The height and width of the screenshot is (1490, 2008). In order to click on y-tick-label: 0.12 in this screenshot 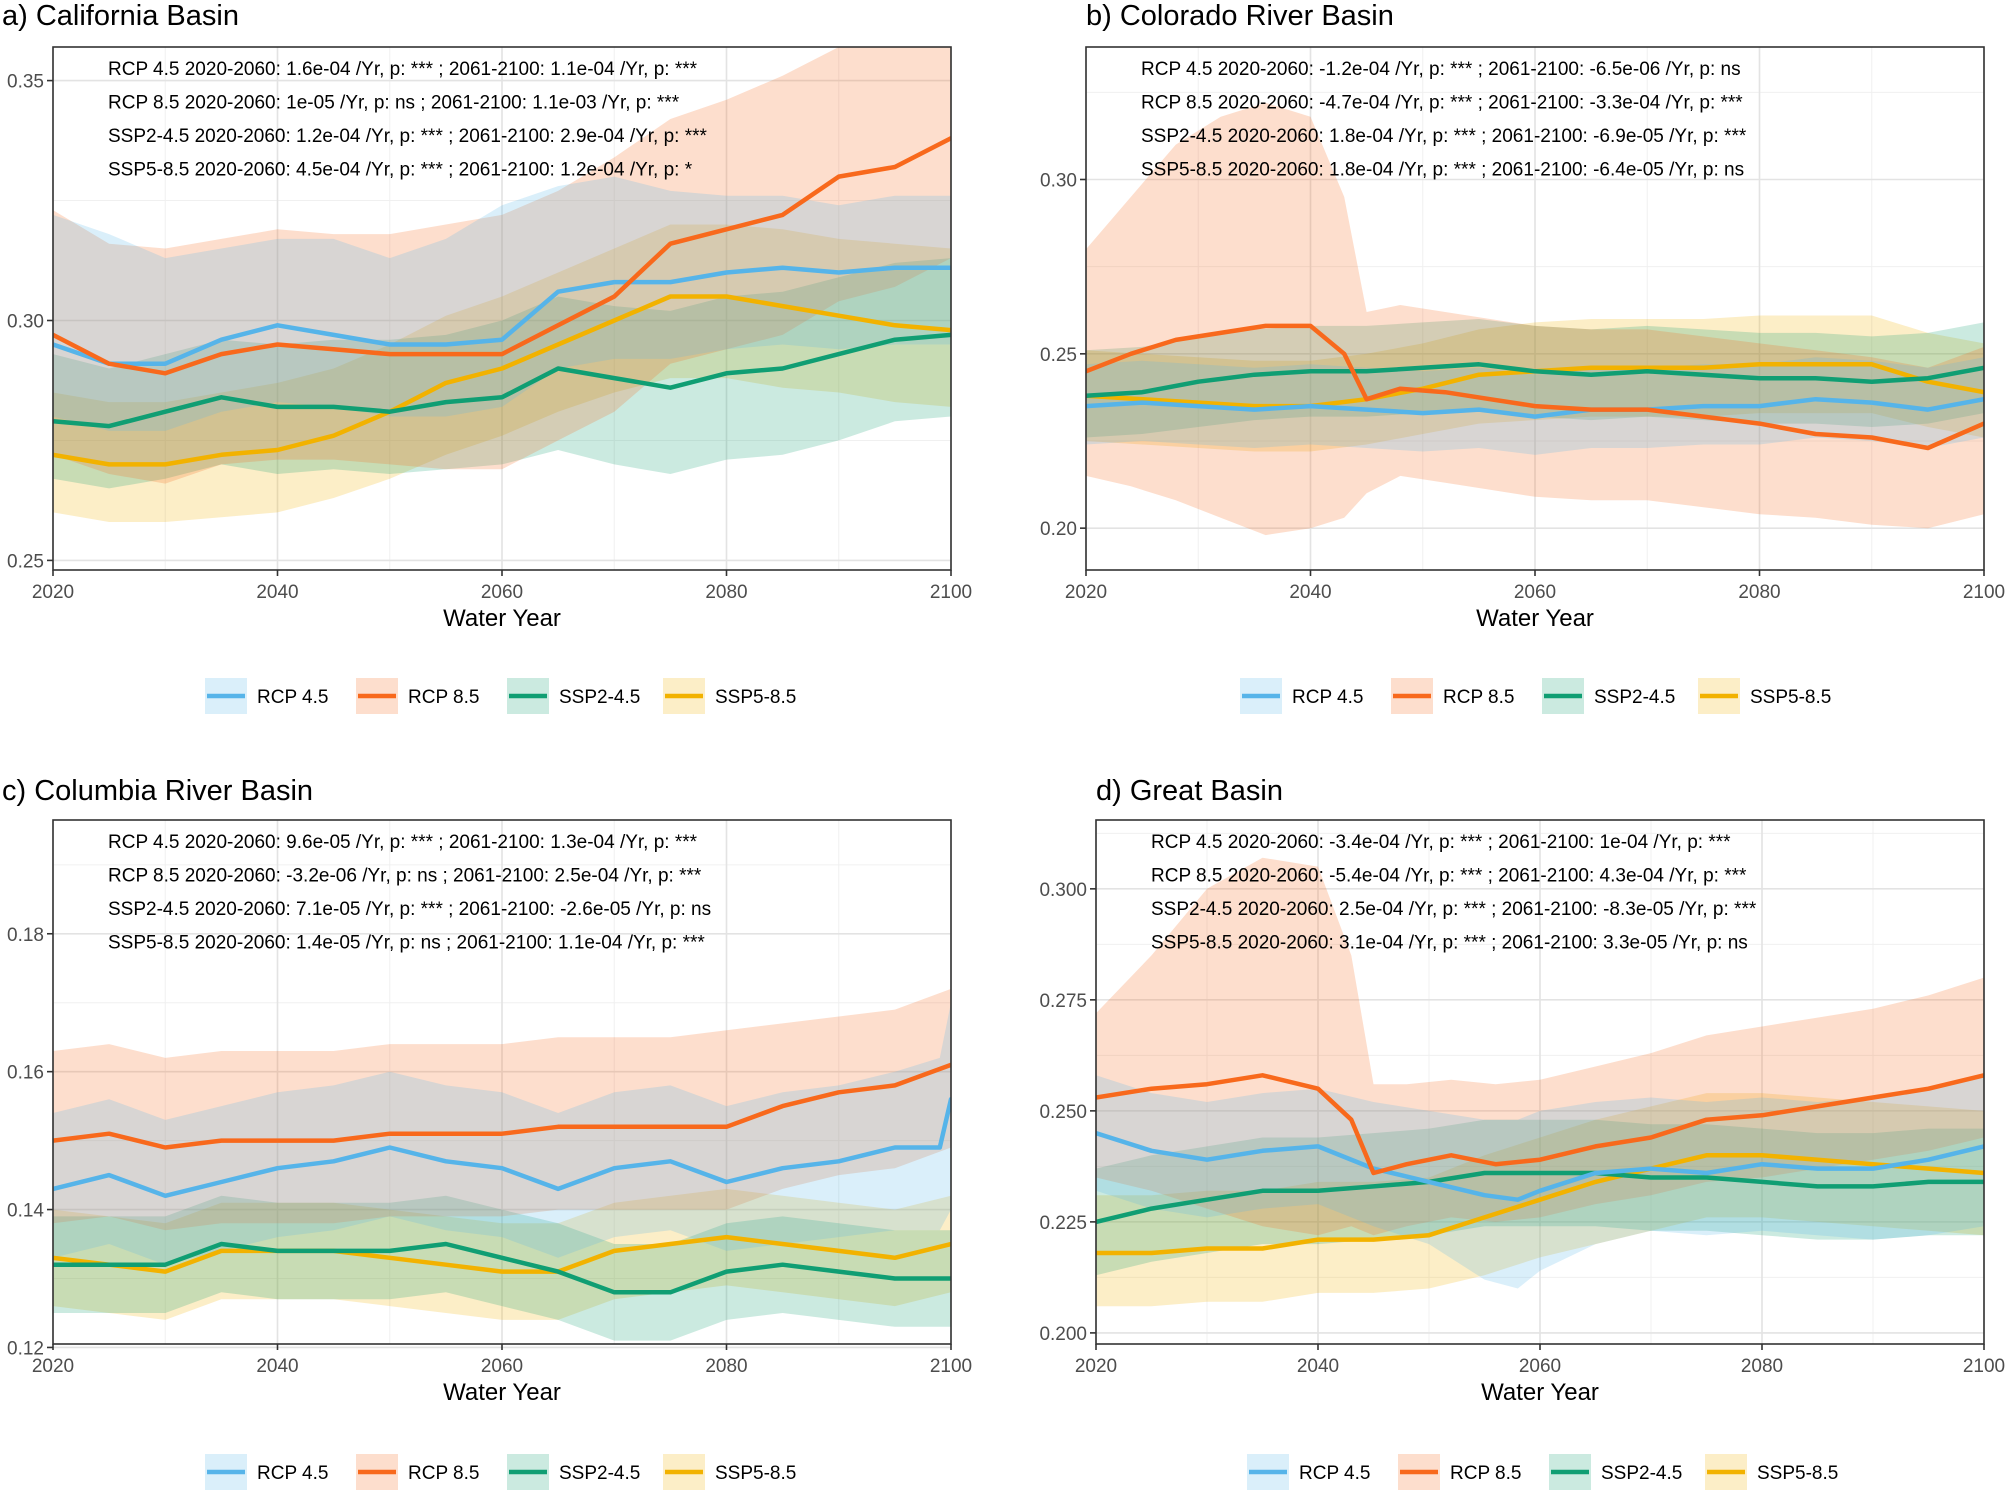, I will do `click(25, 1348)`.